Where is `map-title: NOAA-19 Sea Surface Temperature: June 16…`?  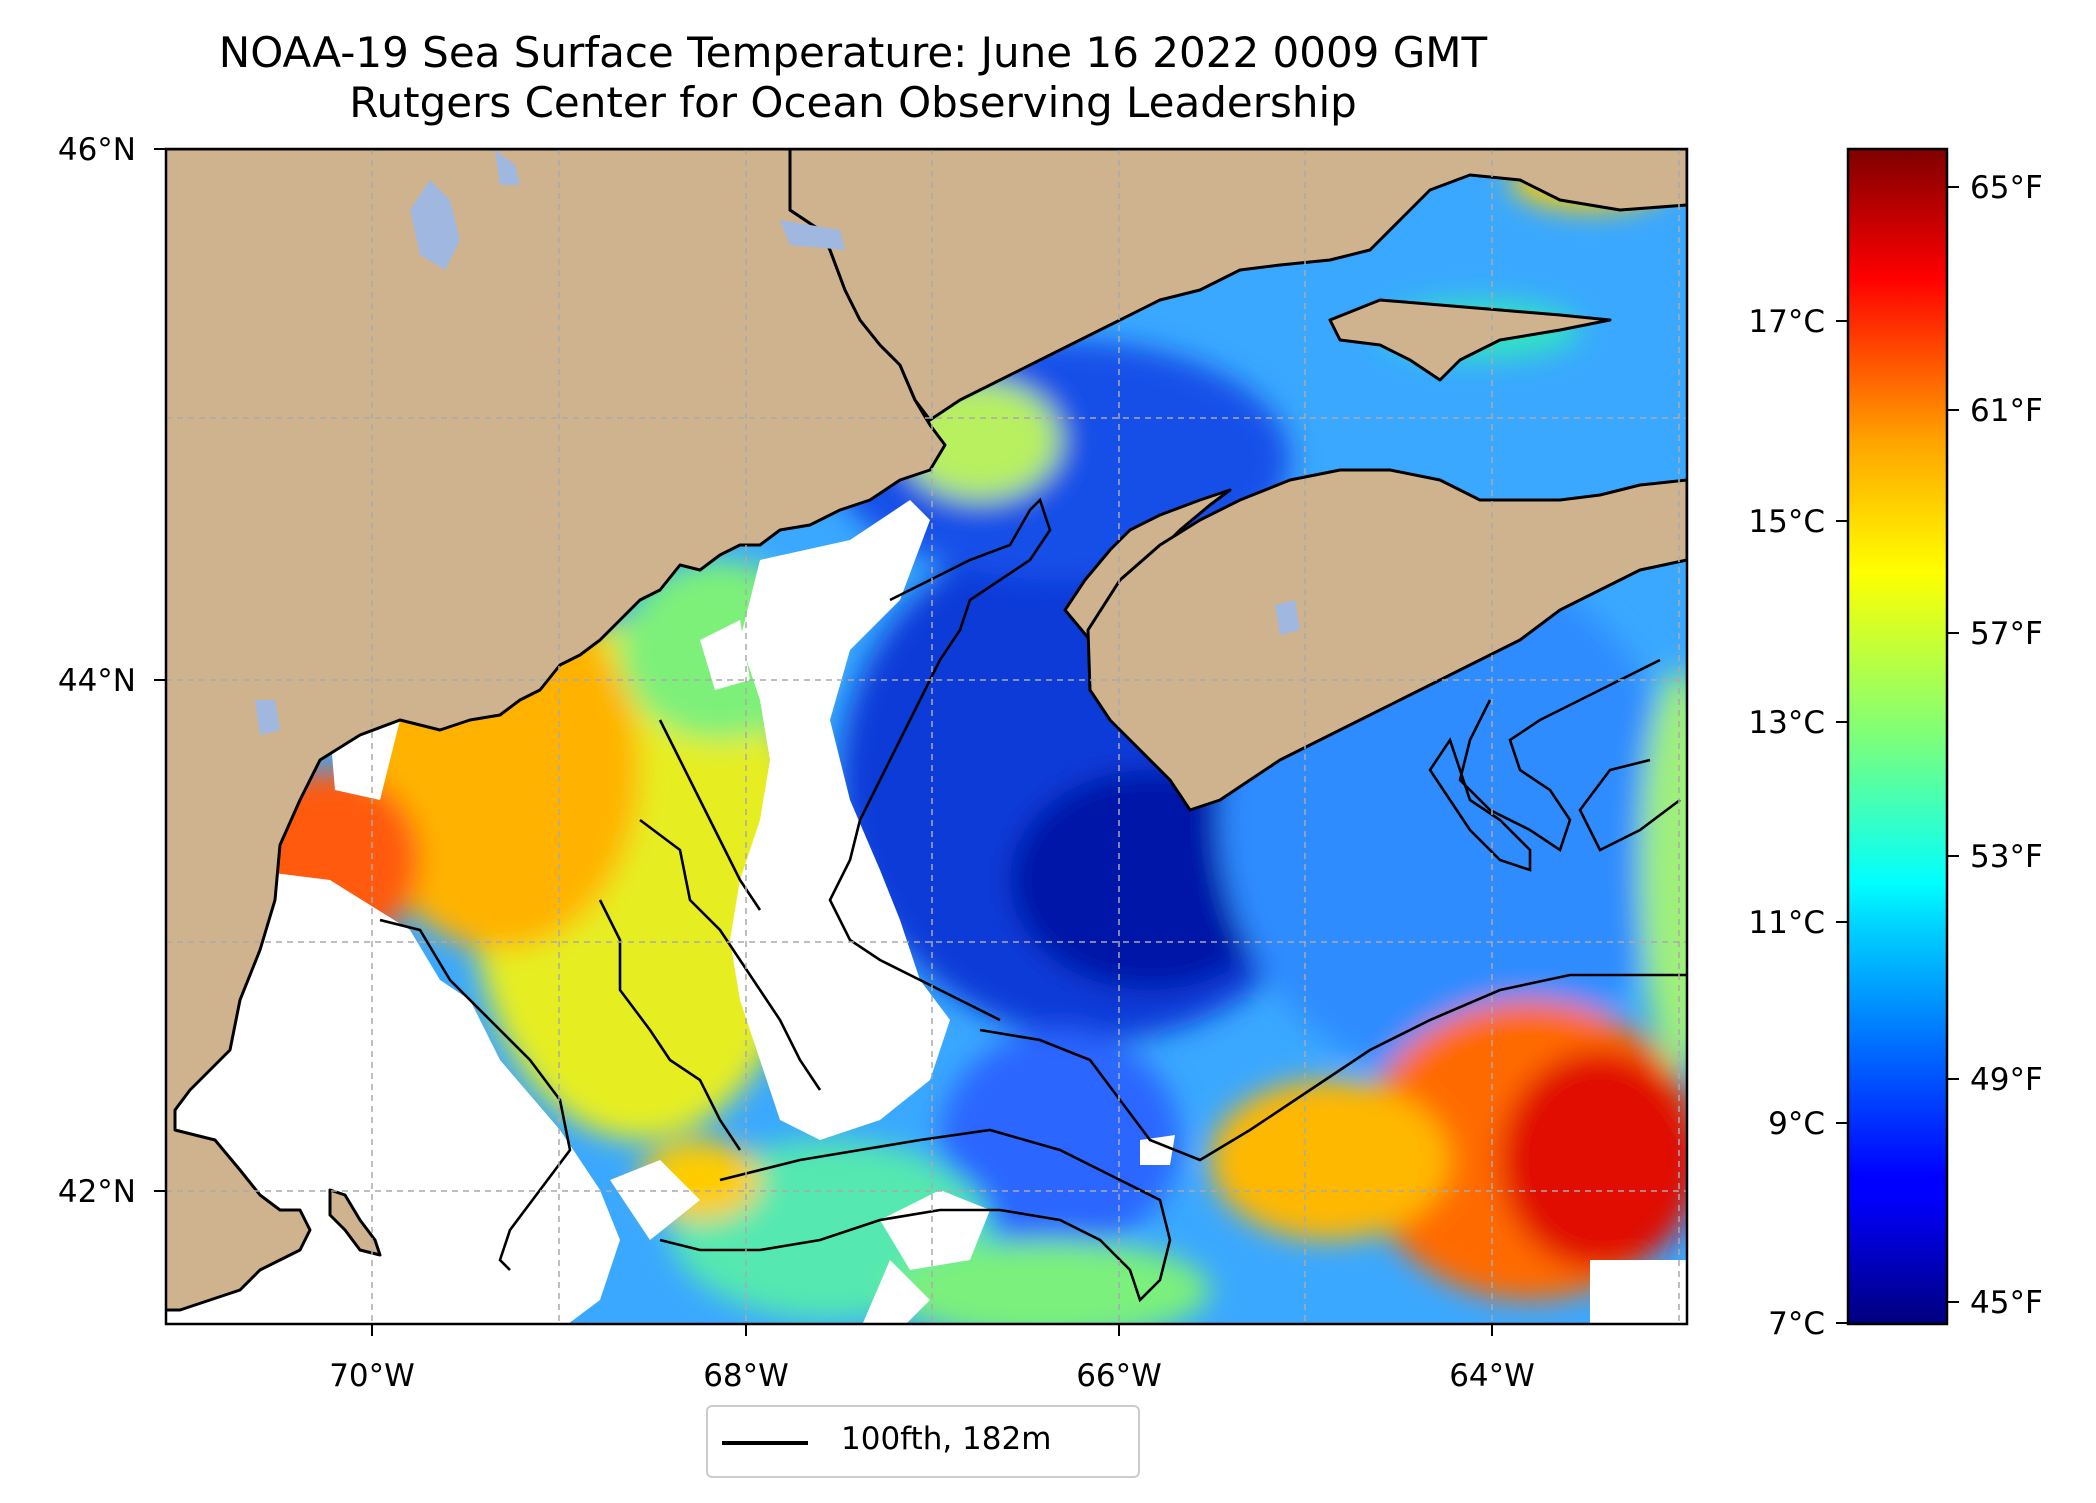 map-title: NOAA-19 Sea Surface Temperature: June 16… is located at coordinates (853, 78).